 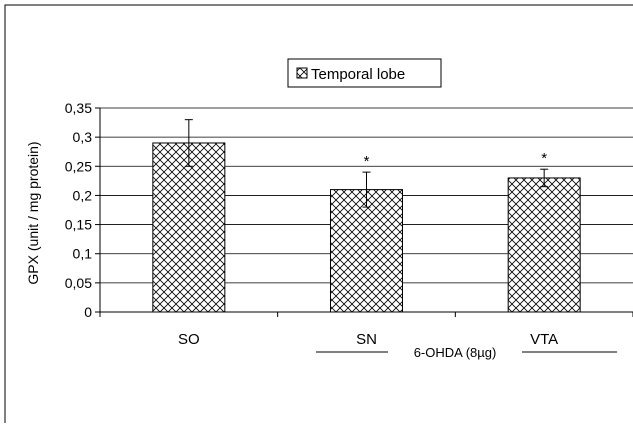 What do you see at coordinates (78, 108) in the screenshot?
I see `y-tick-label: 0,35` at bounding box center [78, 108].